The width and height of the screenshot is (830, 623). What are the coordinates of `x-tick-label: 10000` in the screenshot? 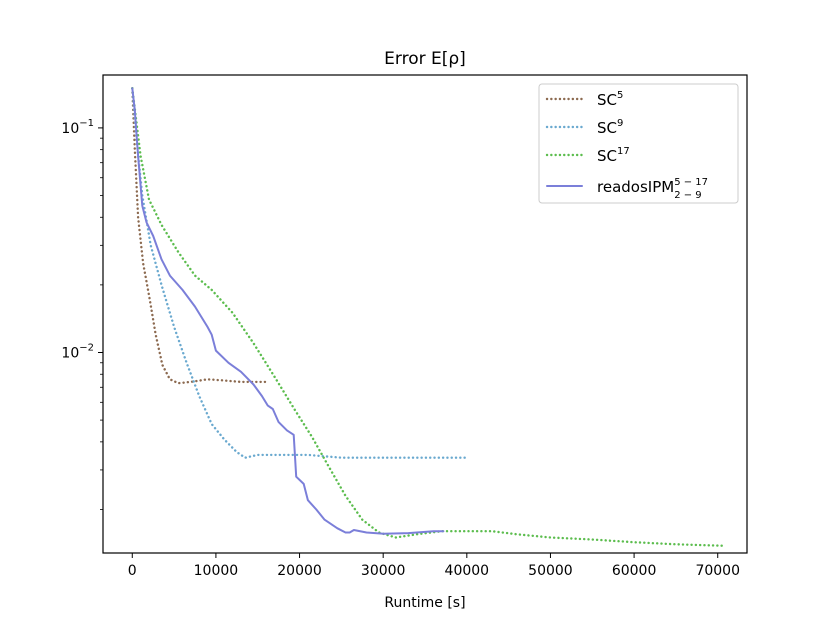 It's located at (216, 571).